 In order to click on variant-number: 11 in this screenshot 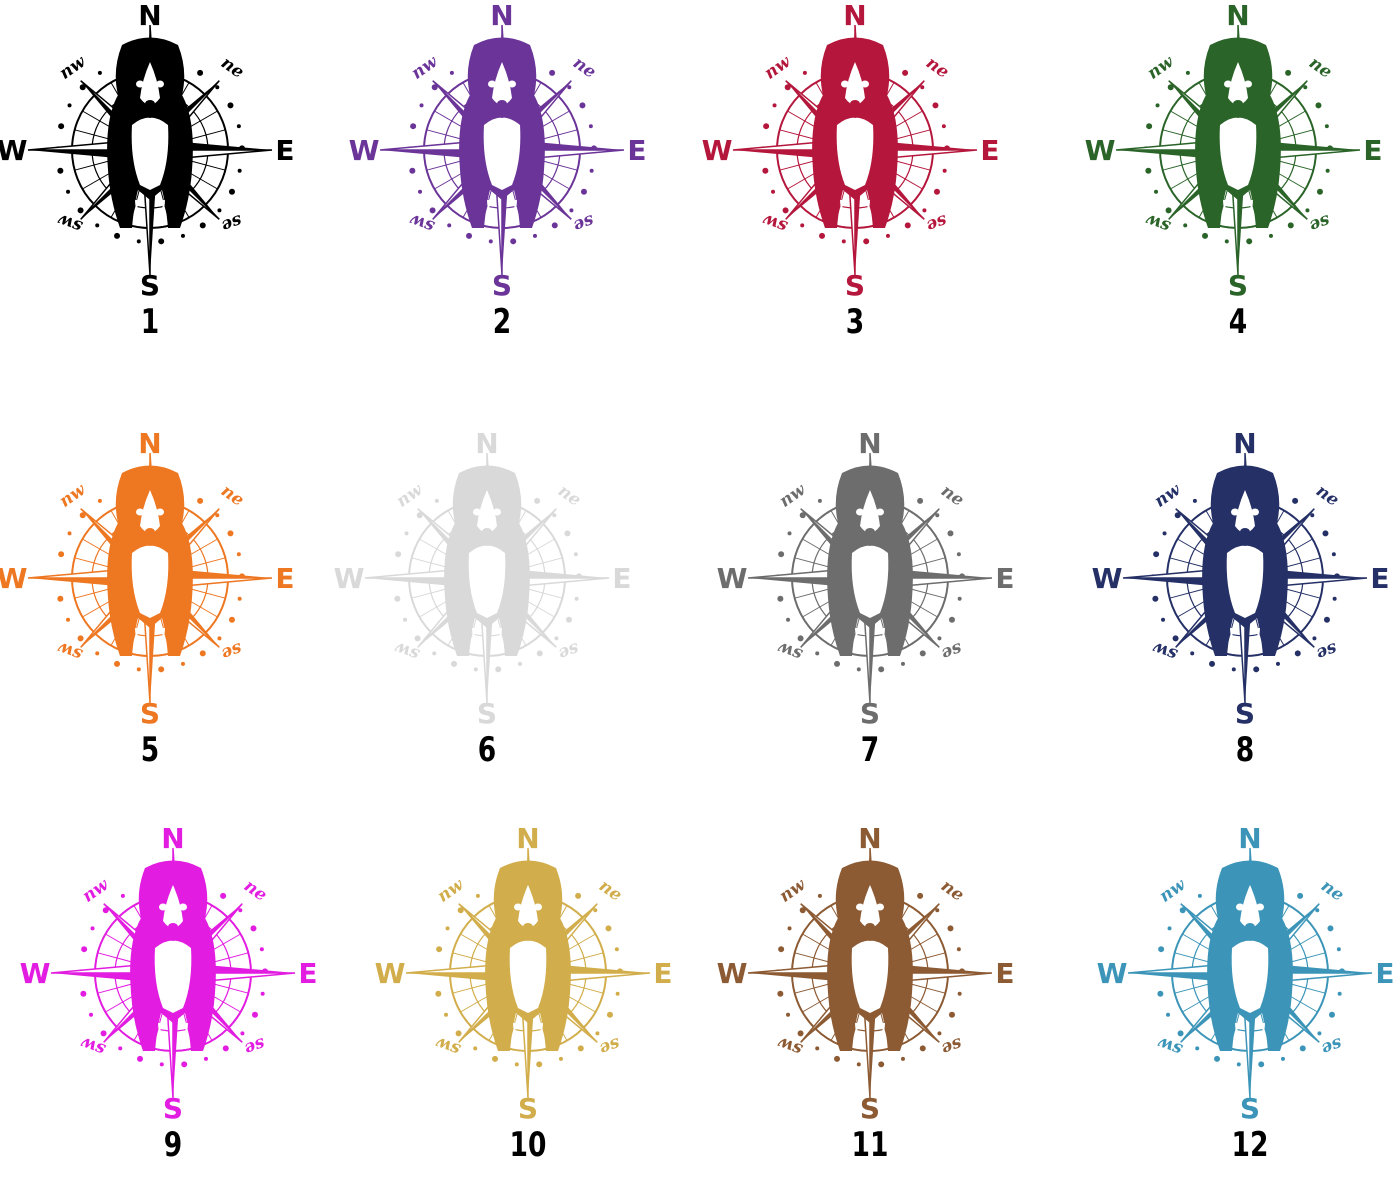, I will do `click(870, 1145)`.